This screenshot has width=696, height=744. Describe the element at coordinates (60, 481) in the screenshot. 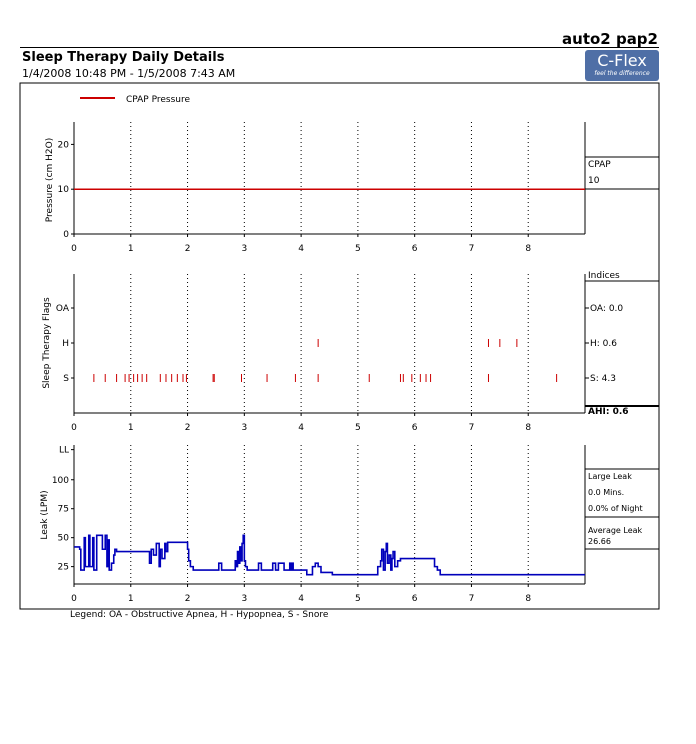

I see `y-tick-label: 100` at that location.